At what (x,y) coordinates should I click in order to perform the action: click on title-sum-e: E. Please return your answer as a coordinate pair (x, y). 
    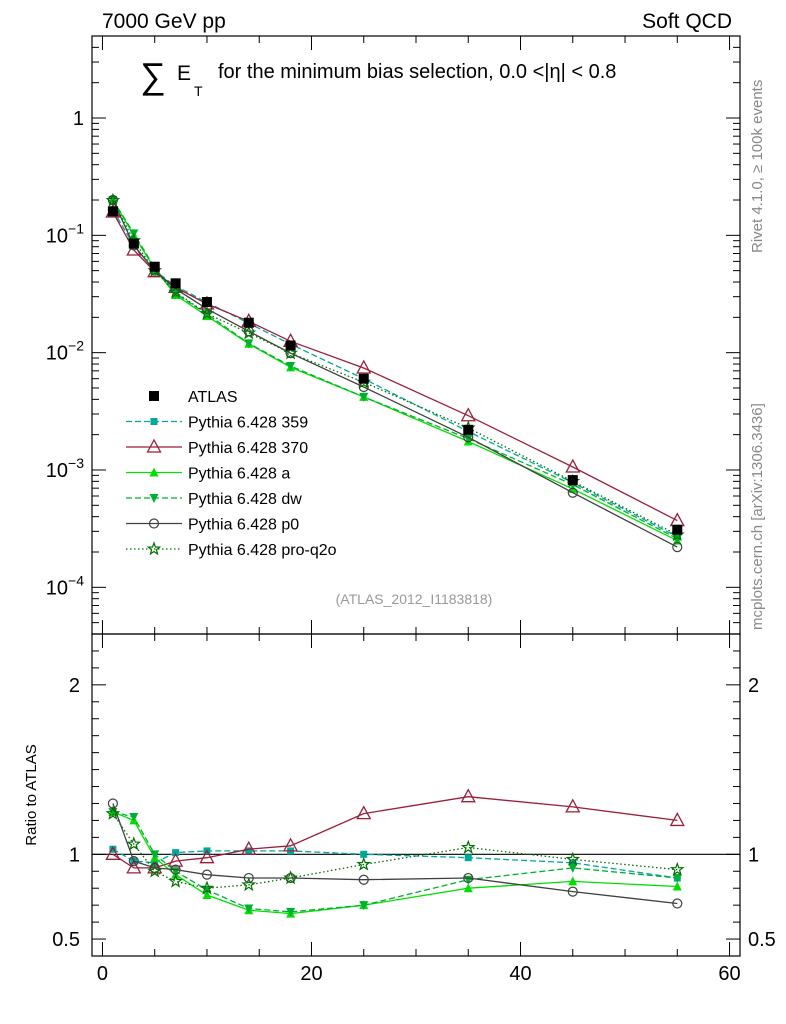
    Looking at the image, I should click on (184, 73).